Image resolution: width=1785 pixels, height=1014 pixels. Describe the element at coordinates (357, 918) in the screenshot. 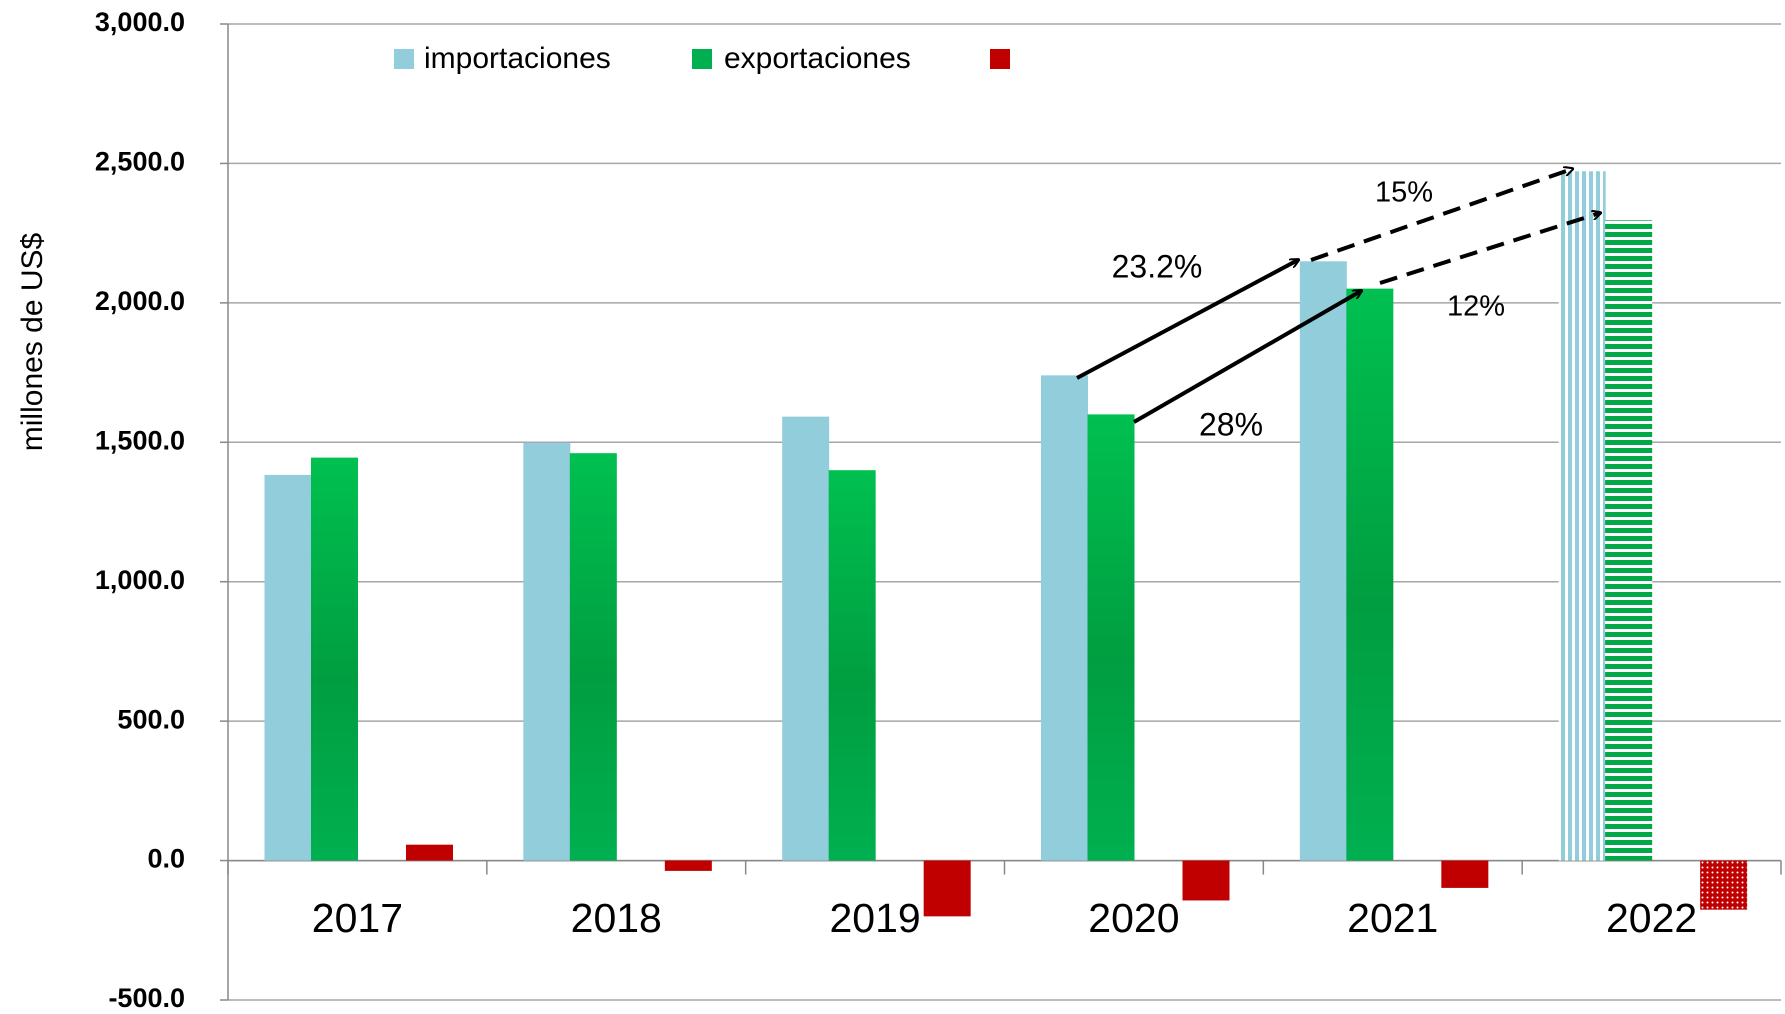

I see `x-tick-label: 2017` at that location.